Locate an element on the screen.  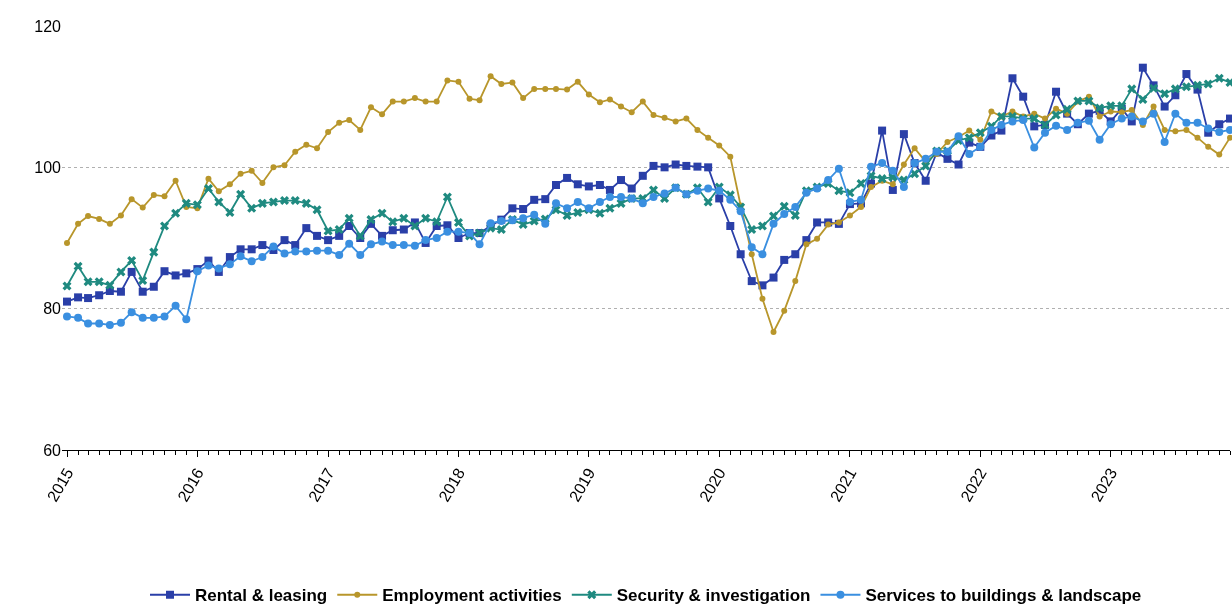
legend-label: Security & investigation is located at coordinates (713, 596).